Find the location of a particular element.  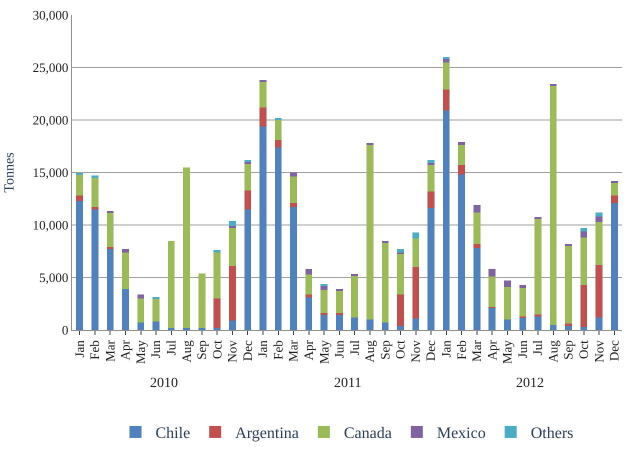

text: 2012 is located at coordinates (530, 383).